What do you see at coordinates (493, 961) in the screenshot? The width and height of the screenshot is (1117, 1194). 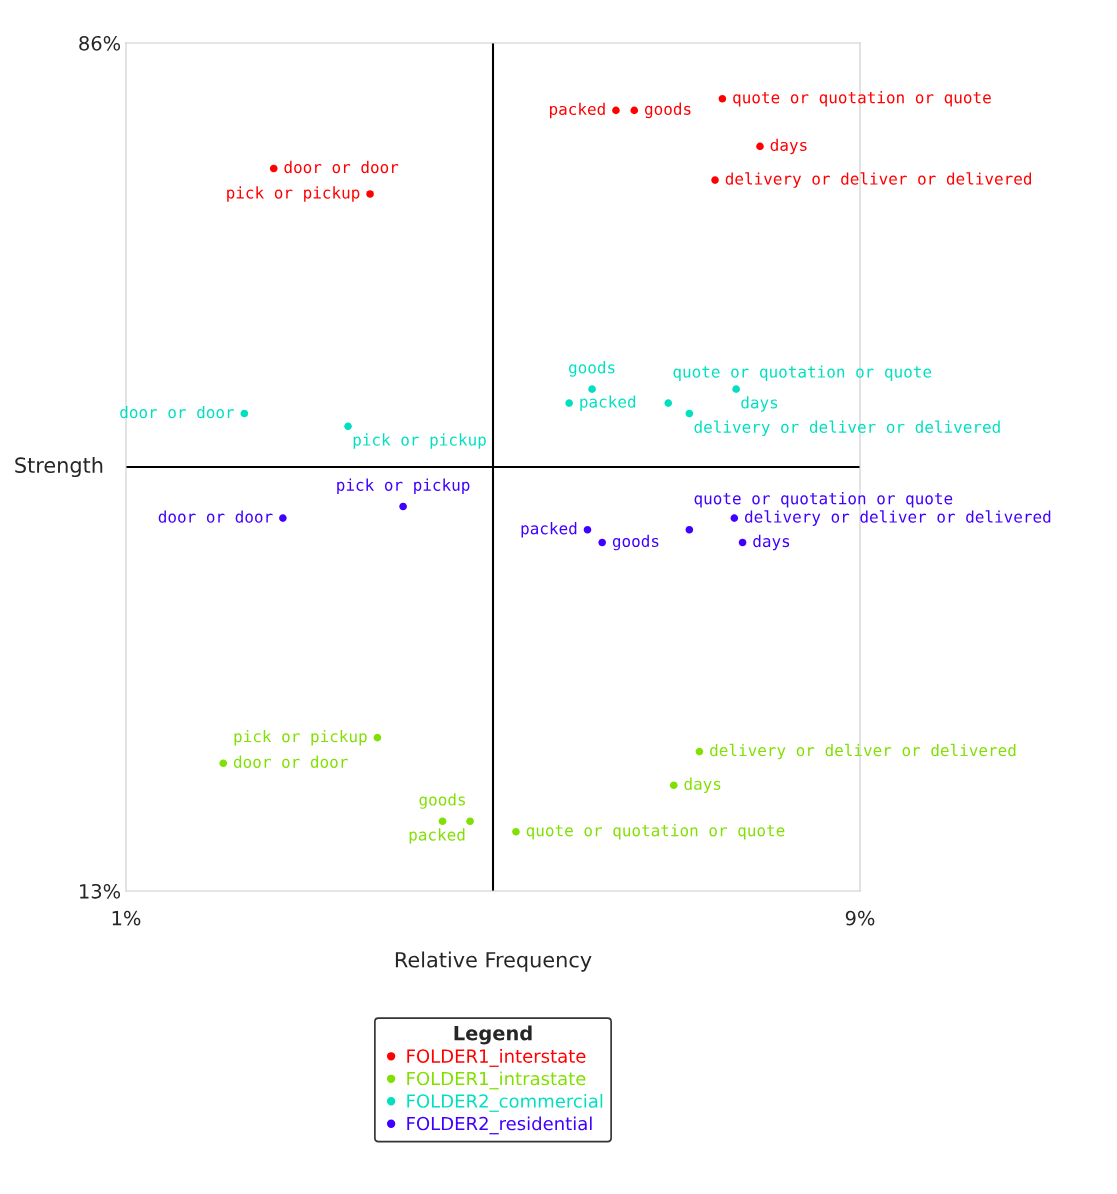 I see `x-axis-title: Relative Frequency` at bounding box center [493, 961].